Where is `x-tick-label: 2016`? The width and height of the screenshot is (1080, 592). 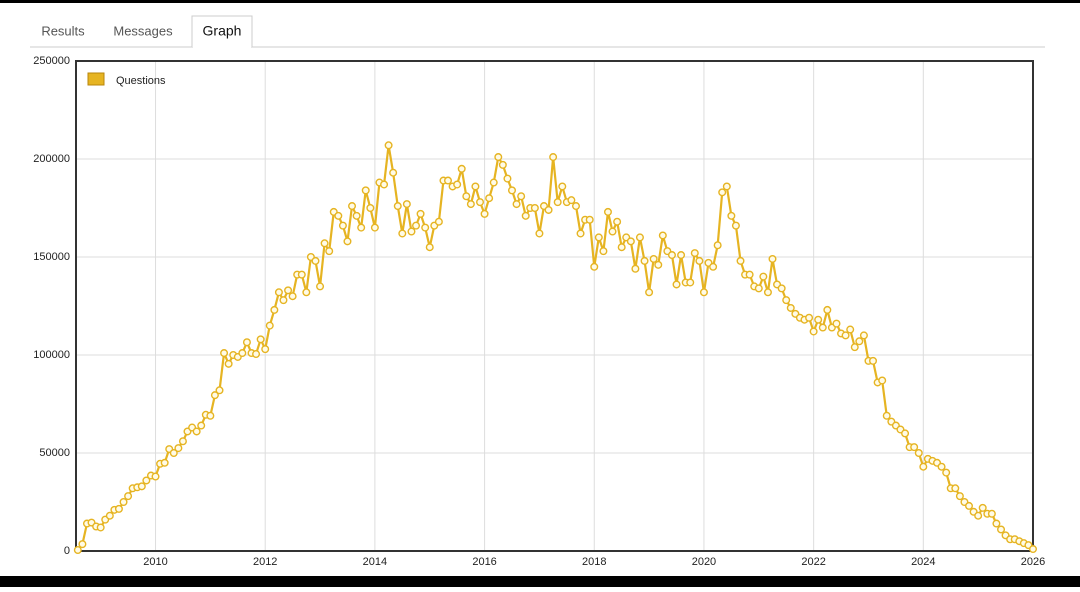
x-tick-label: 2016 is located at coordinates (484, 562).